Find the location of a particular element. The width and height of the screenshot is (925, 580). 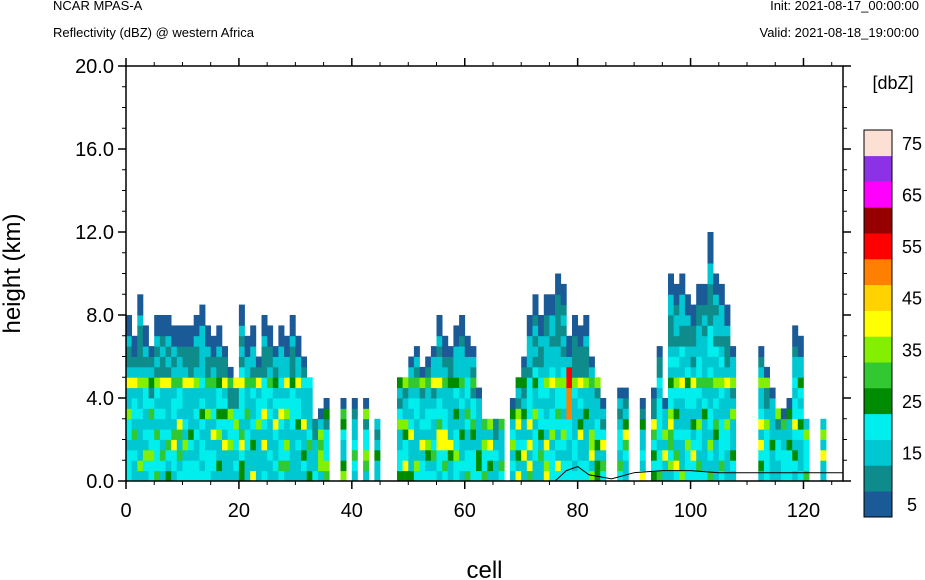

x-tick-label: 0 is located at coordinates (125, 511).